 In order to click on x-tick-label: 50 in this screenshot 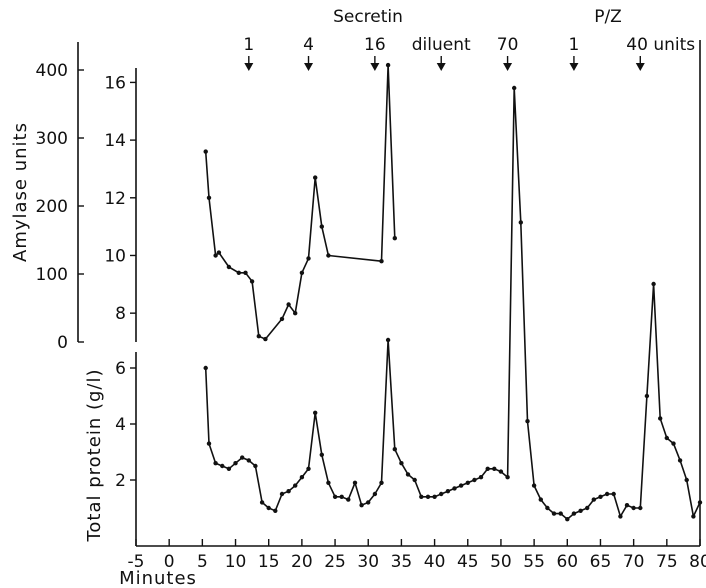, I will do `click(501, 562)`.